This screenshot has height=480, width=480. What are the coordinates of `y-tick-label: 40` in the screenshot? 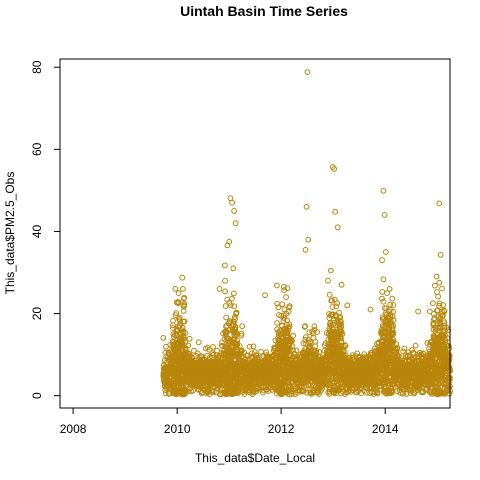 It's located at (37, 231).